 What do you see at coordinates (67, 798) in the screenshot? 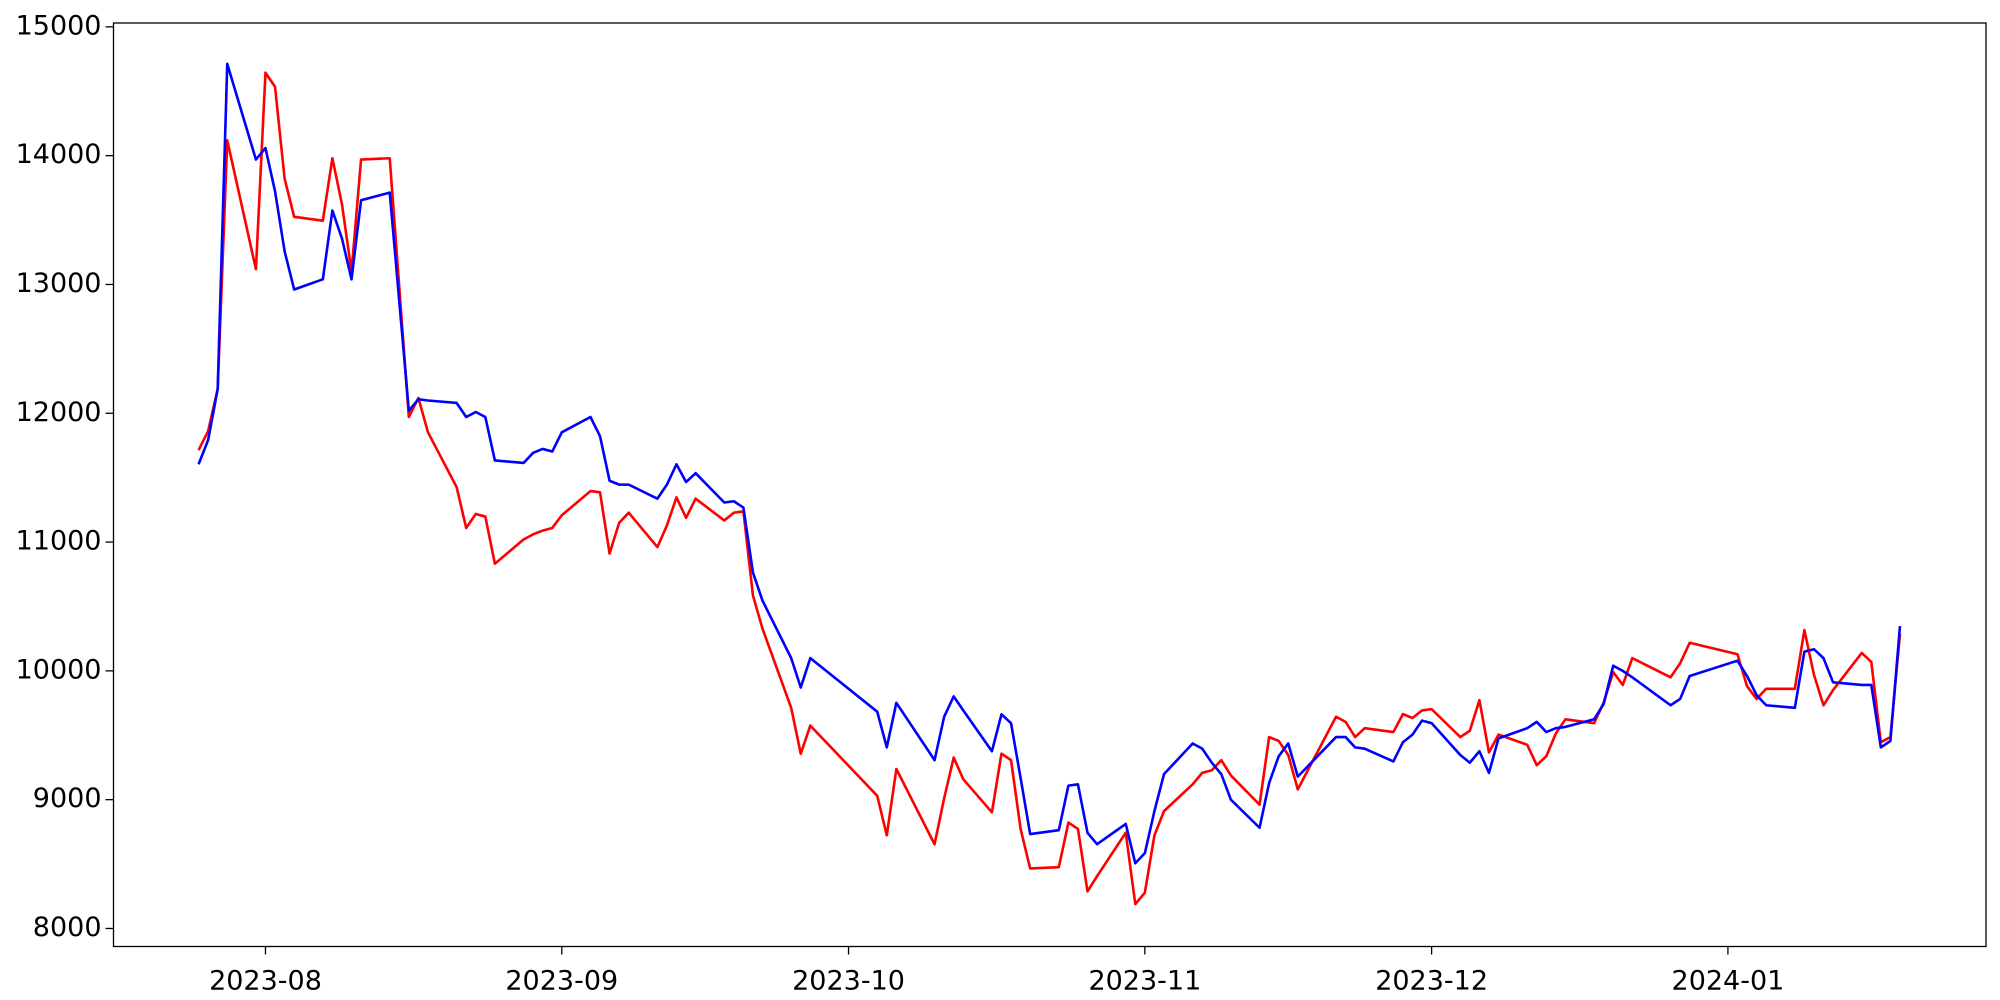
I see `y-tick-label: 9000` at bounding box center [67, 798].